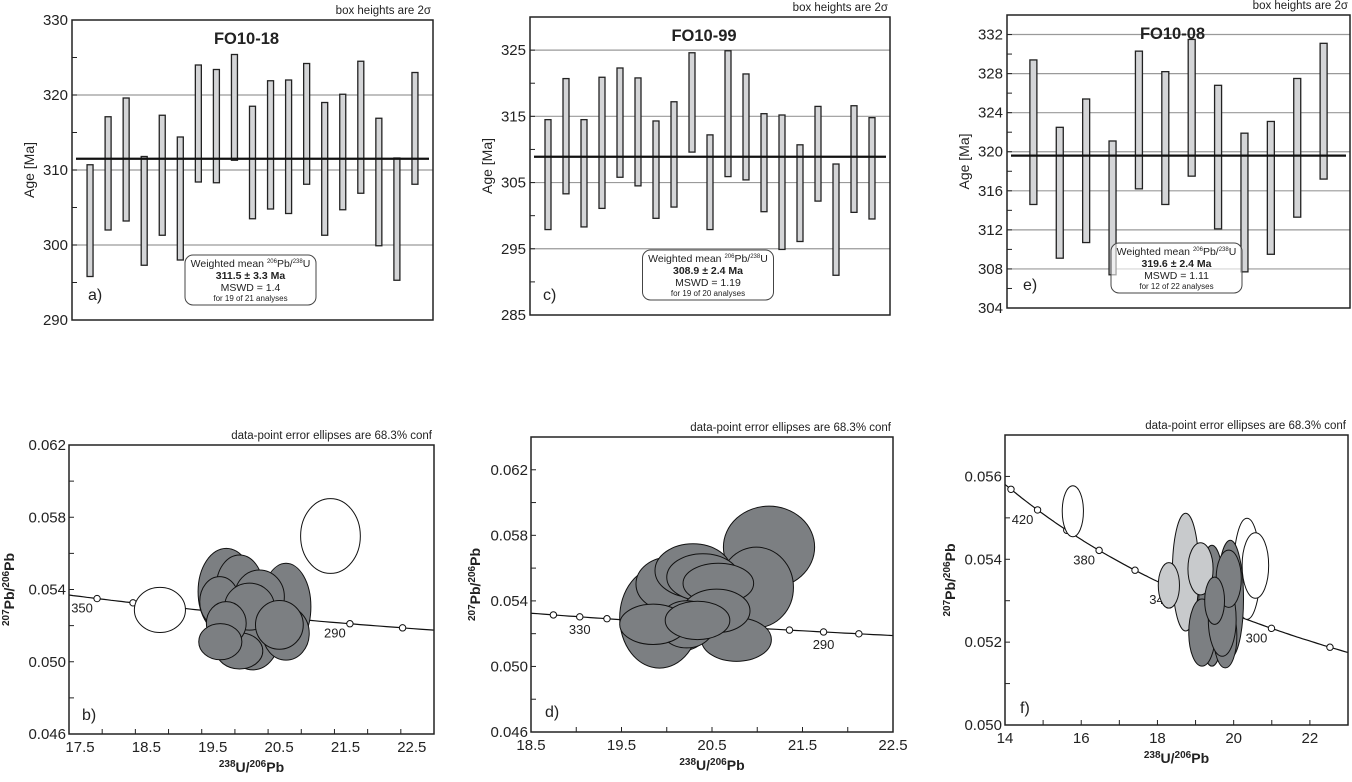 The width and height of the screenshot is (1352, 782). Describe the element at coordinates (1183, 755) in the screenshot. I see `isotope-mass: 206` at that location.